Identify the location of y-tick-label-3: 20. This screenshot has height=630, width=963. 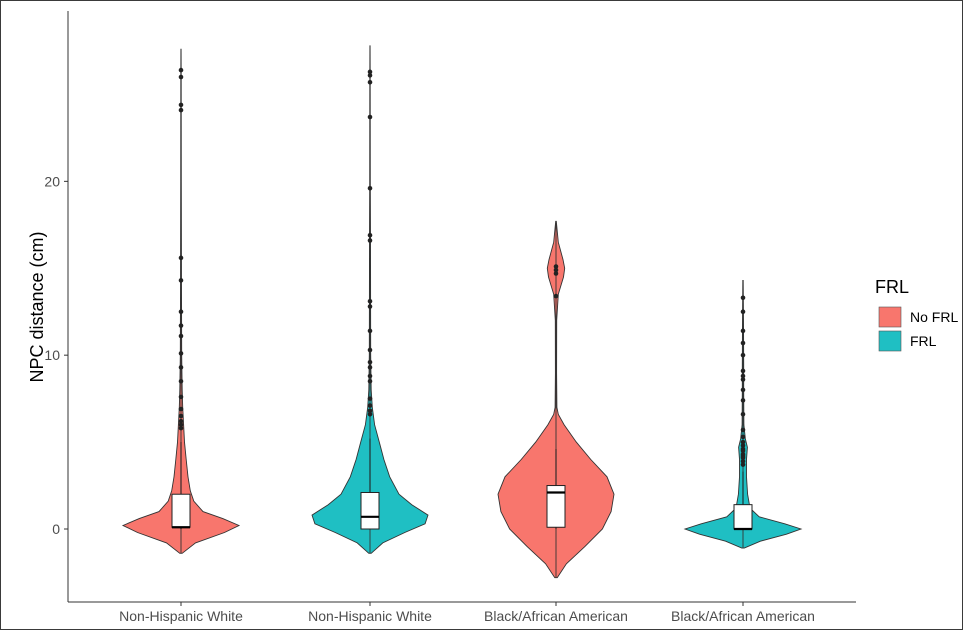
(52, 181).